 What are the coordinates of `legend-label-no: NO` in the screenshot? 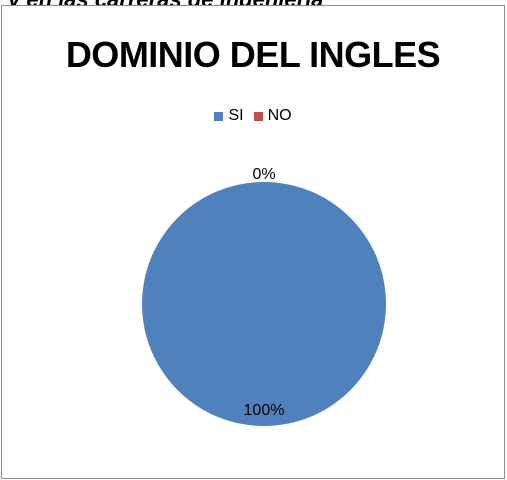 It's located at (279, 115).